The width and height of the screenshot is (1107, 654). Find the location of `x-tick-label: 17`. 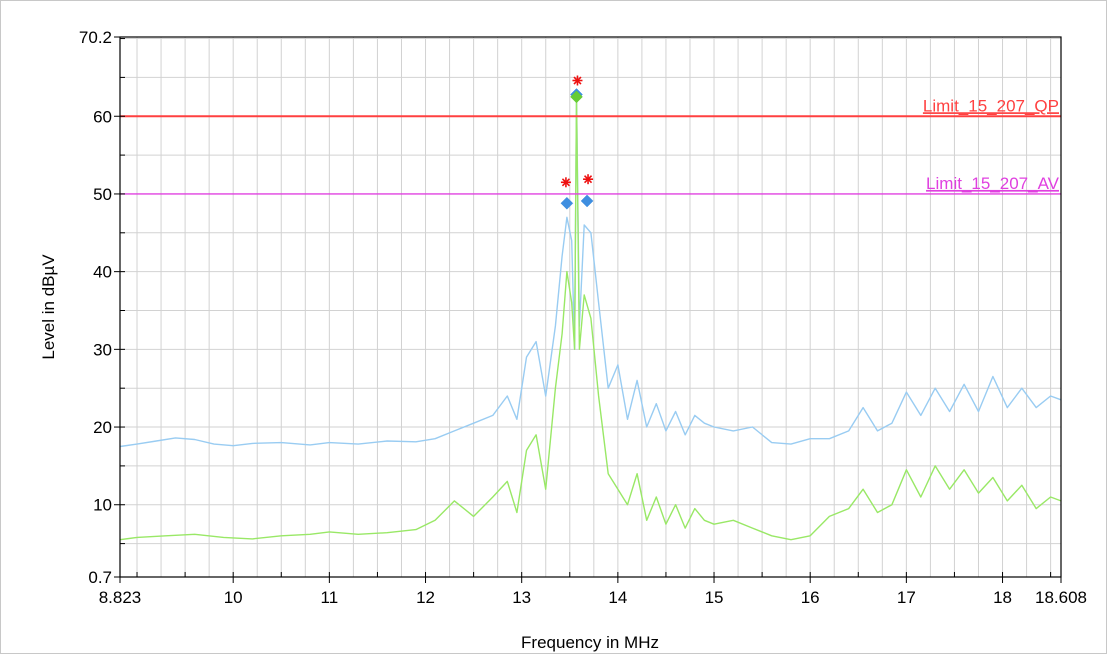

x-tick-label: 17 is located at coordinates (906, 597).